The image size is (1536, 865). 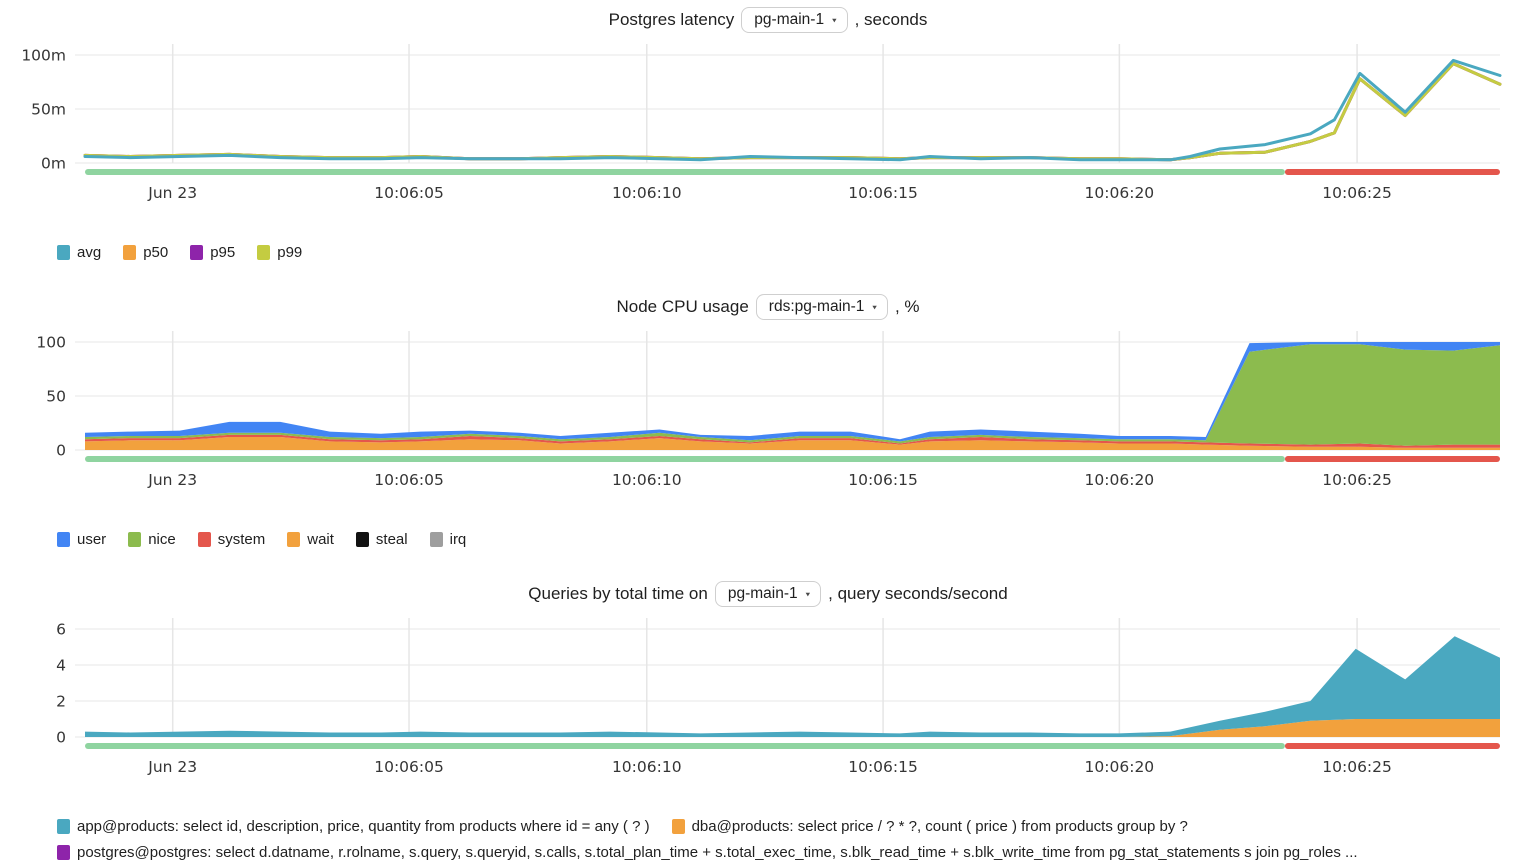 What do you see at coordinates (682, 306) in the screenshot?
I see `chart-title-prefix: Node CPU usage` at bounding box center [682, 306].